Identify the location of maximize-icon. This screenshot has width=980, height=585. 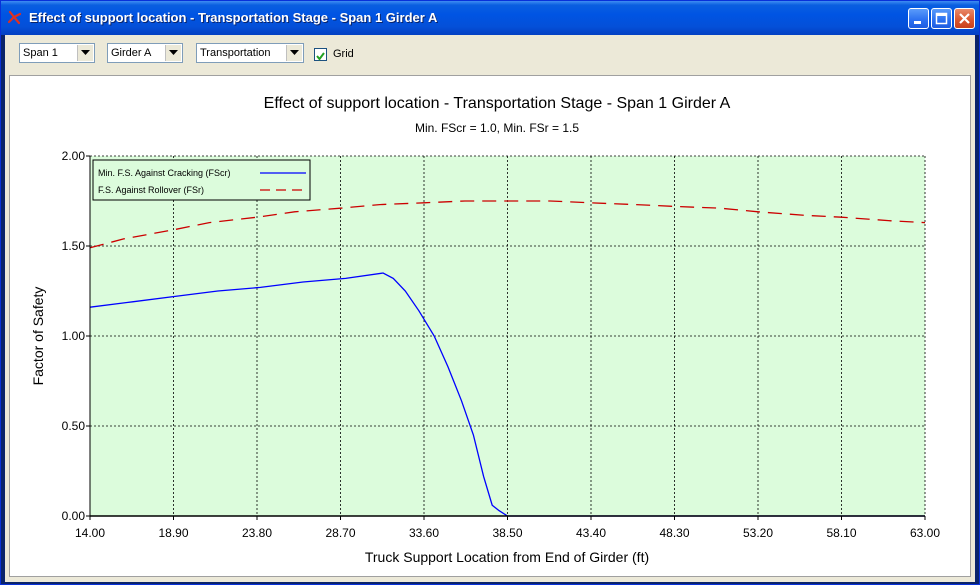
(941, 18).